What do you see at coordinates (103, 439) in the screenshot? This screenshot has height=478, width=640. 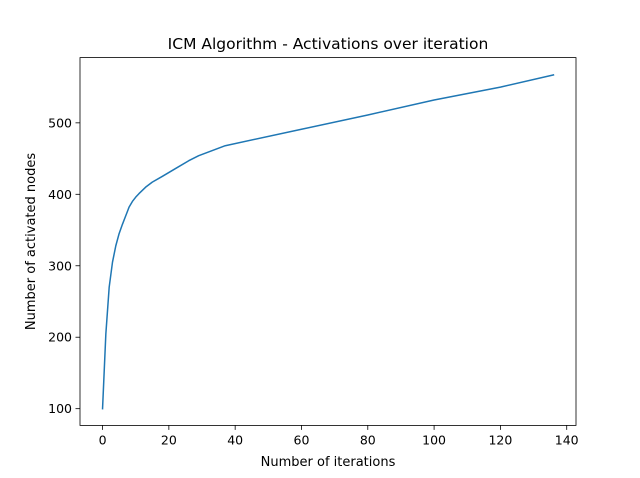 I see `x-tick-label: 0` at bounding box center [103, 439].